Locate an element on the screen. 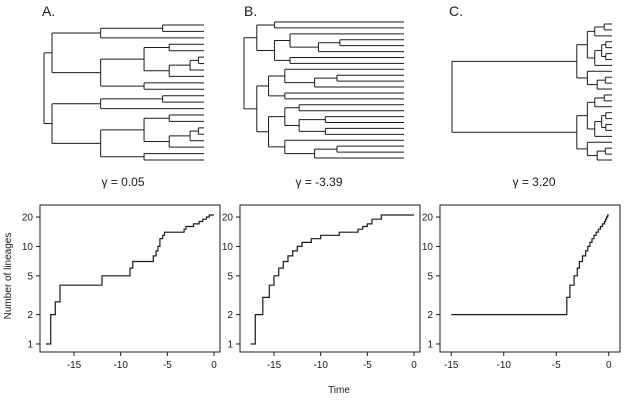 Image resolution: width=626 pixels, height=400 pixels. ltt-plot-a: -15 -10 -5 0 1 2 5 10 20 is located at coordinates (121, 287).